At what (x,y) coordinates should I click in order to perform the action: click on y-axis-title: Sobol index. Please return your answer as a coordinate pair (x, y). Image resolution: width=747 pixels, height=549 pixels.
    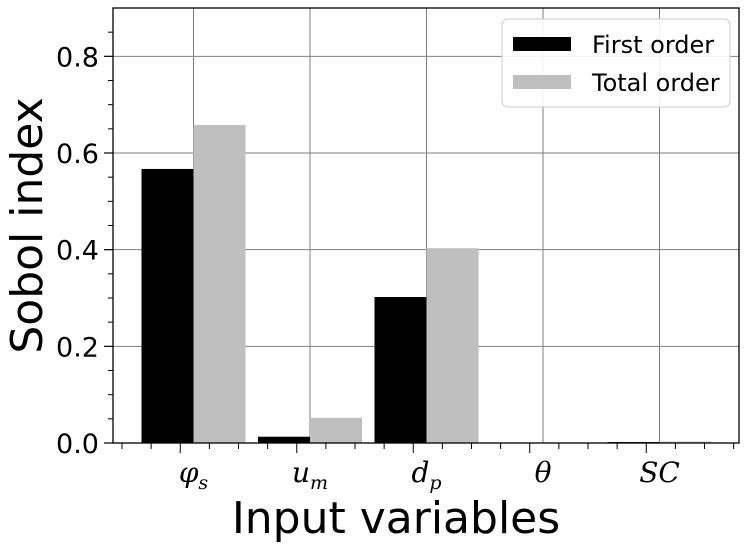
    Looking at the image, I should click on (27, 225).